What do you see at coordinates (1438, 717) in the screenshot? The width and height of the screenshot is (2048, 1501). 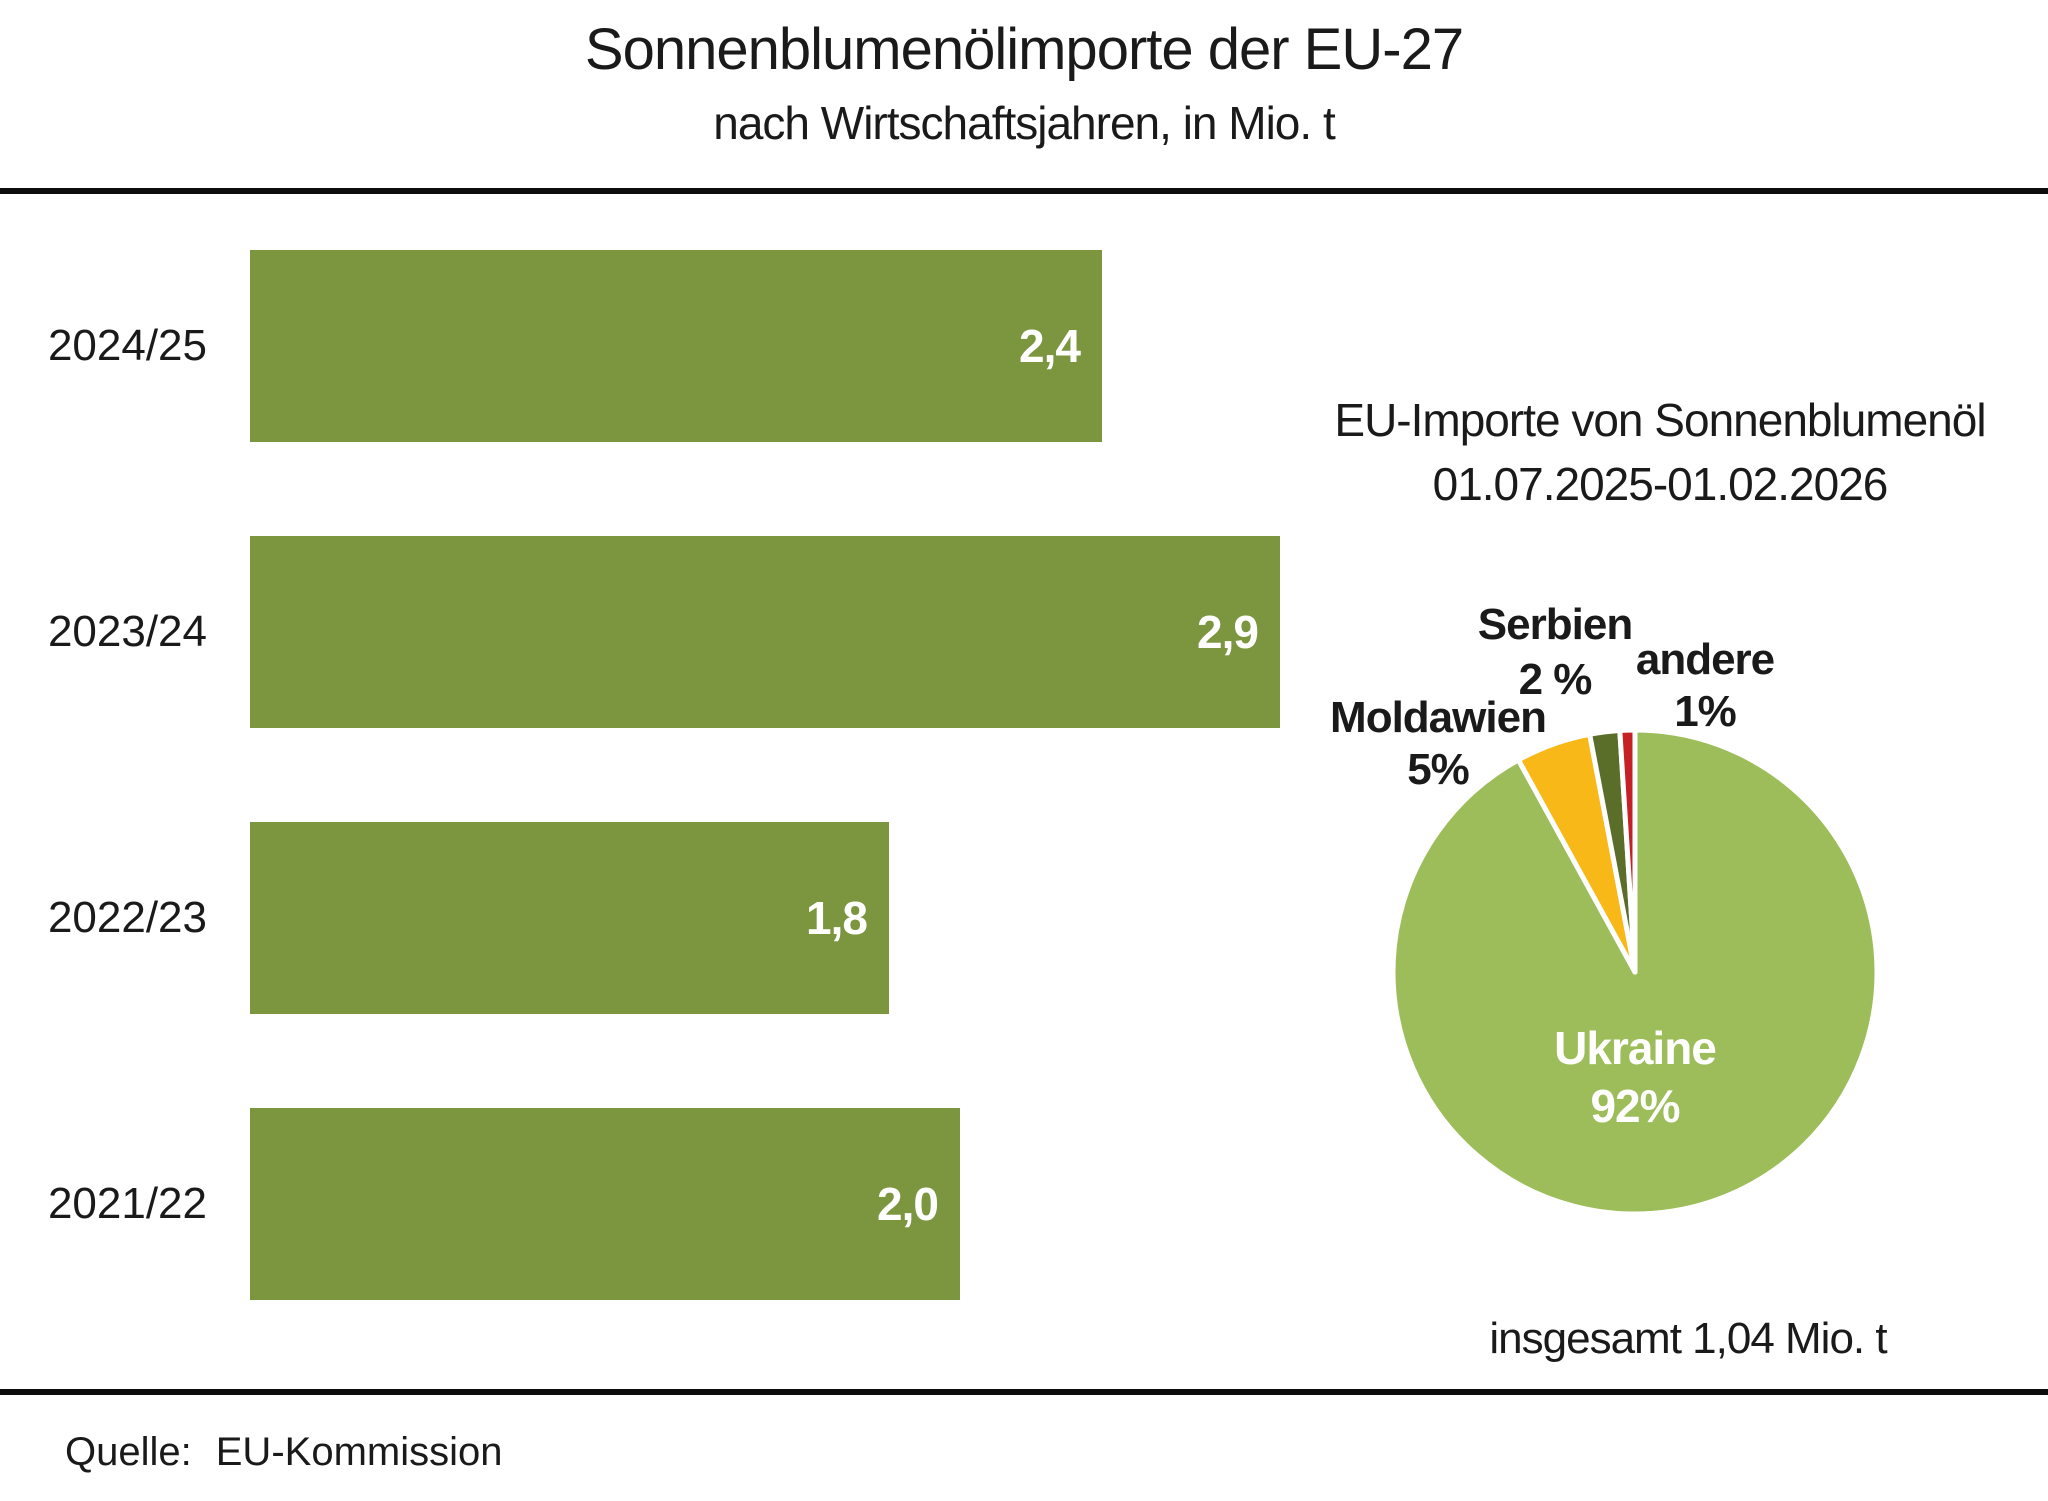 I see `pie-name-label-moldawien: Moldawien` at bounding box center [1438, 717].